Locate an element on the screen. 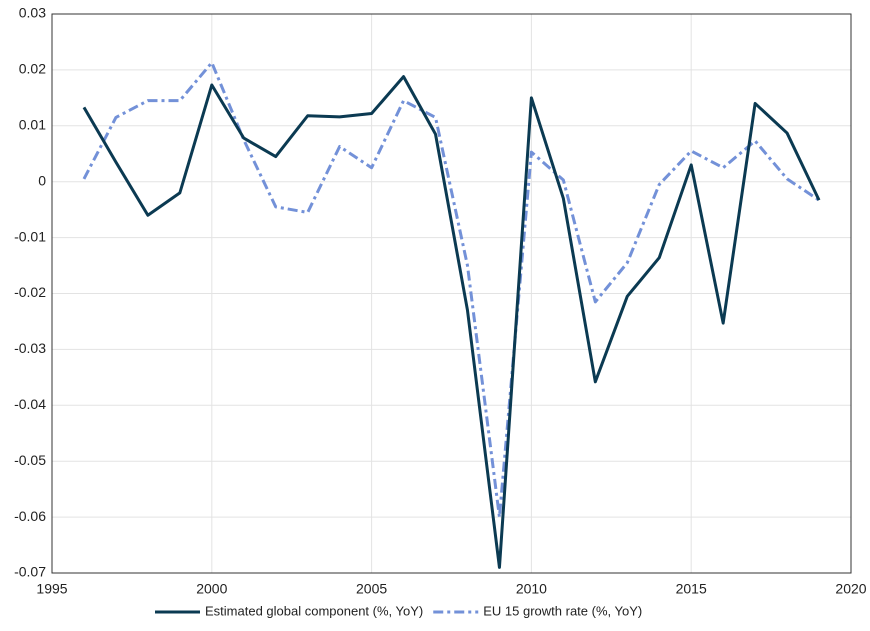  x-tick-label: 2005 is located at coordinates (371, 589).